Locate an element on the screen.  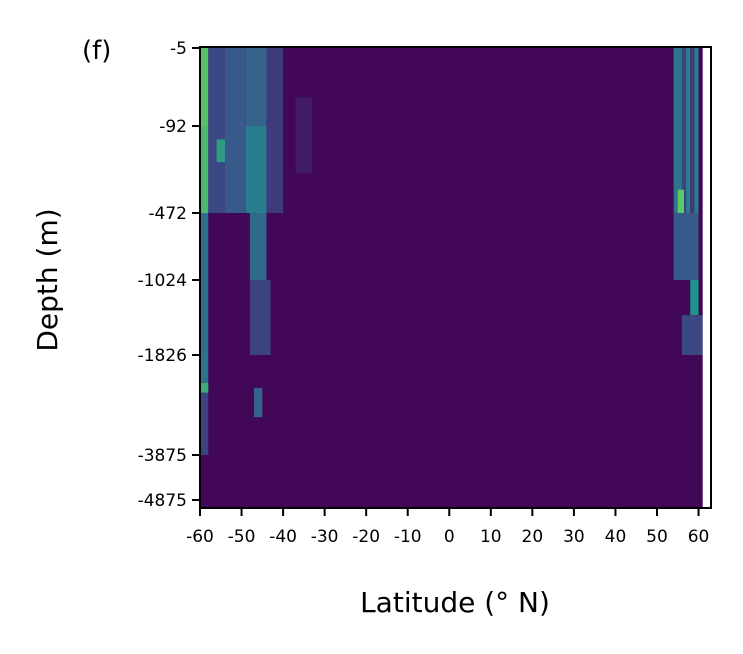
x-tick-label: 10 is located at coordinates (491, 537).